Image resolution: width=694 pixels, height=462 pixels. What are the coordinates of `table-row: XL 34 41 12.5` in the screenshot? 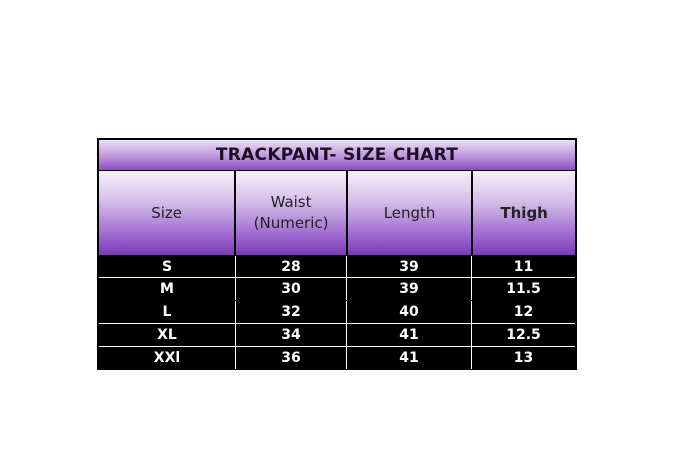 It's located at (337, 335).